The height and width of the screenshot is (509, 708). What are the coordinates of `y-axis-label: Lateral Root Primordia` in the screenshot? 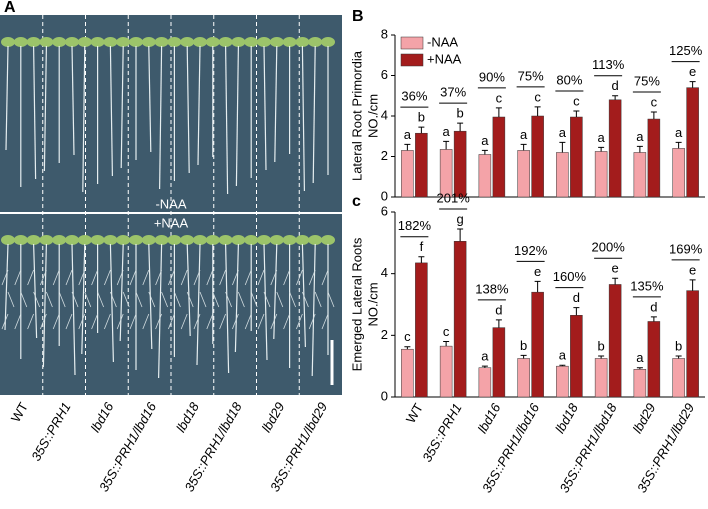 It's located at (356, 115).